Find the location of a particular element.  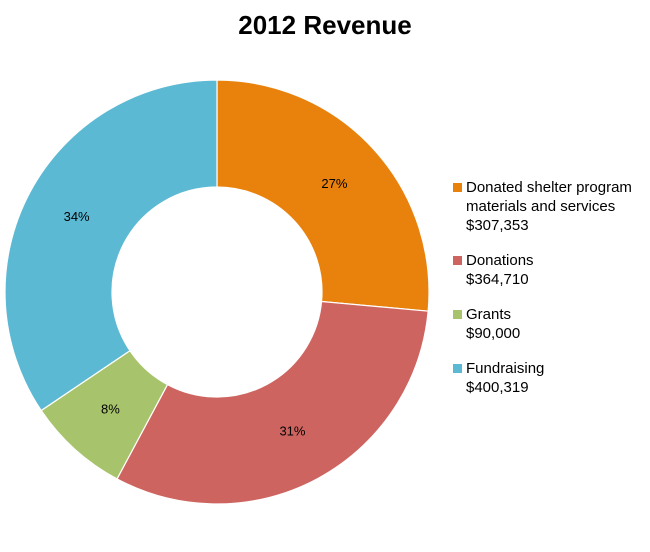

legend-item-grants: Grants $90,000 is located at coordinates (549, 324).